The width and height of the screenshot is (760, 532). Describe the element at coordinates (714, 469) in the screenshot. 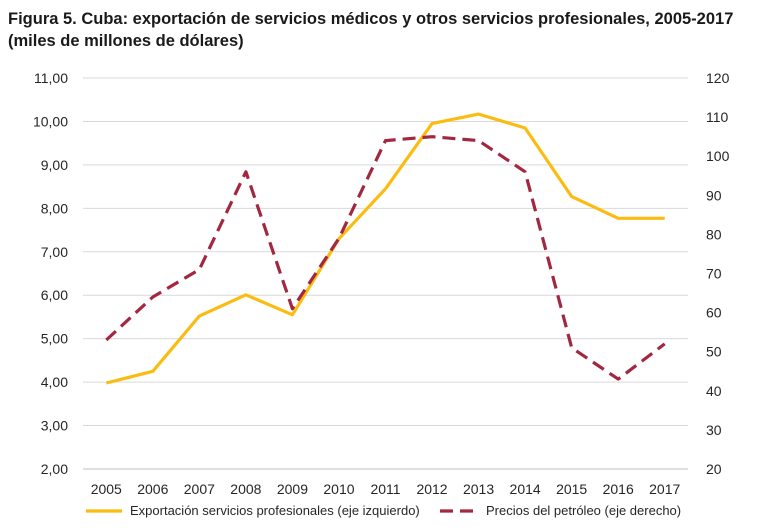

I see `right-tick-label: 20` at that location.